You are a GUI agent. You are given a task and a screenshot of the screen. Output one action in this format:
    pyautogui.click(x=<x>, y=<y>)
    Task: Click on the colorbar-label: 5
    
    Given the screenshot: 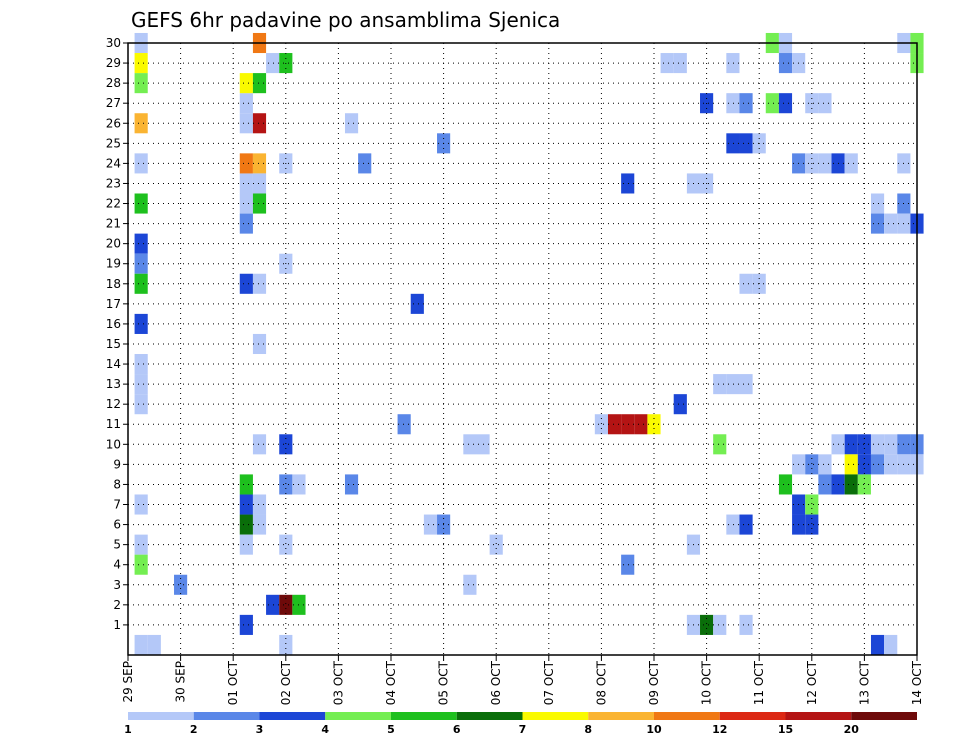 What is the action you would take?
    pyautogui.click(x=391, y=729)
    